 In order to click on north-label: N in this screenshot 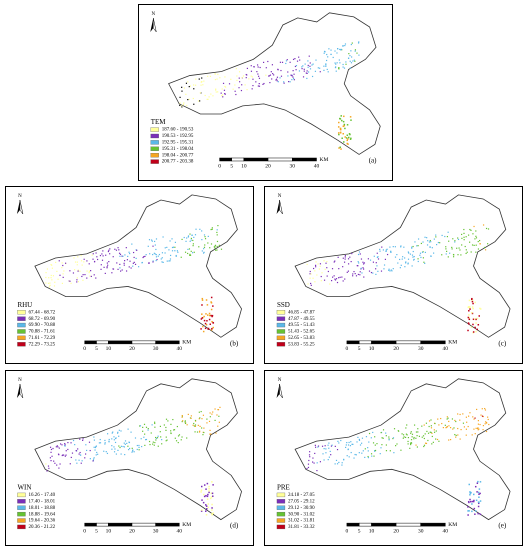, I will do `click(280, 380)`.